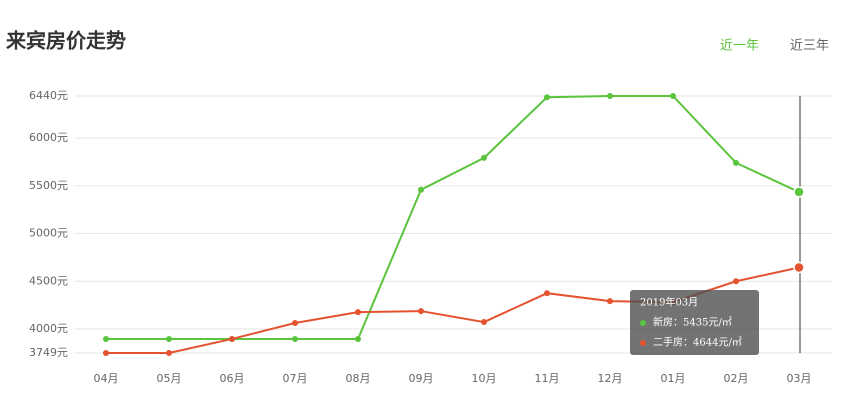 The image size is (864, 408). What do you see at coordinates (697, 342) in the screenshot?
I see `tooltip-row: 二手房：4644元/㎡` at bounding box center [697, 342].